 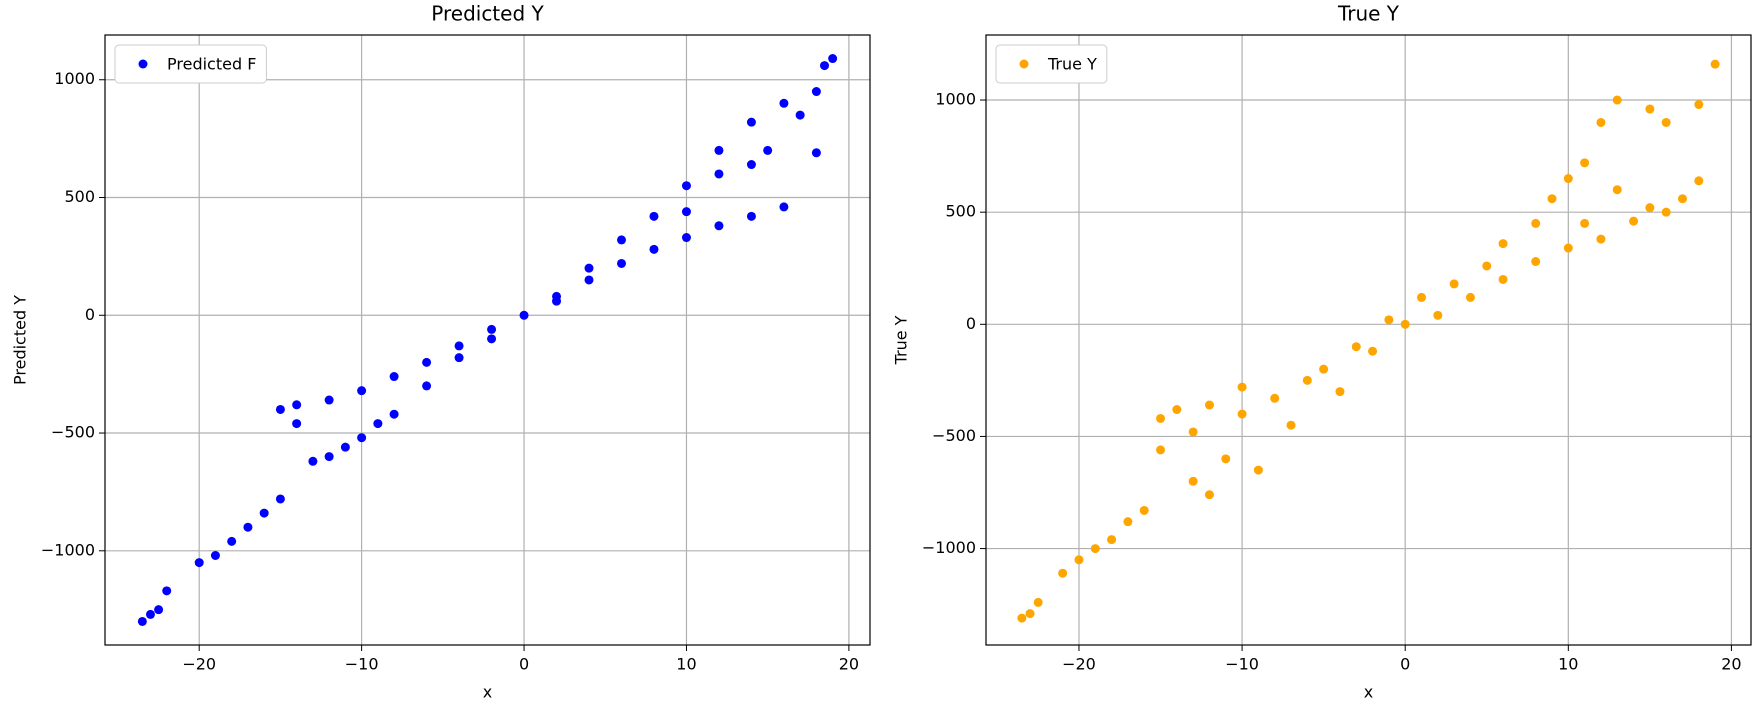 What do you see at coordinates (1242, 664) in the screenshot?
I see `x-tick-label: −10` at bounding box center [1242, 664].